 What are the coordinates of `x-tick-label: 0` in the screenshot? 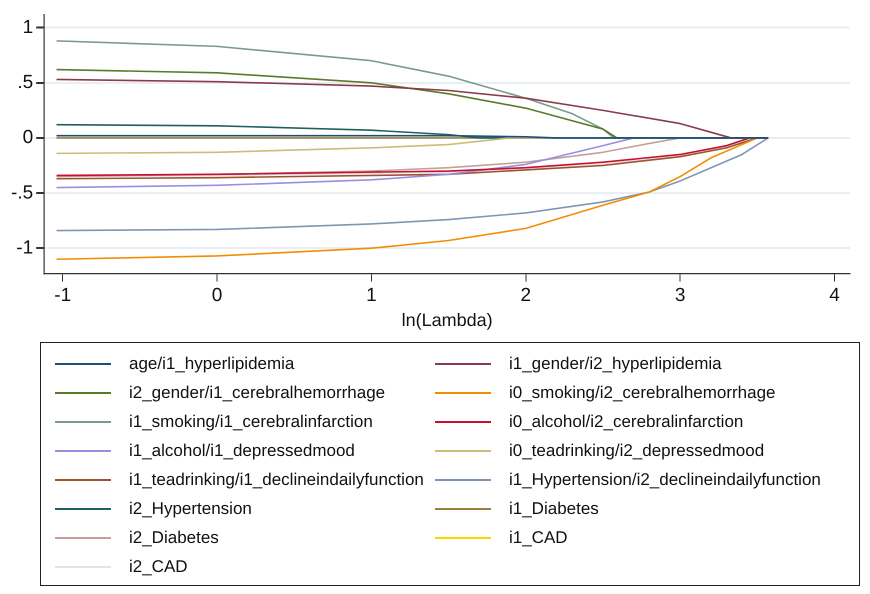 It's located at (217, 295).